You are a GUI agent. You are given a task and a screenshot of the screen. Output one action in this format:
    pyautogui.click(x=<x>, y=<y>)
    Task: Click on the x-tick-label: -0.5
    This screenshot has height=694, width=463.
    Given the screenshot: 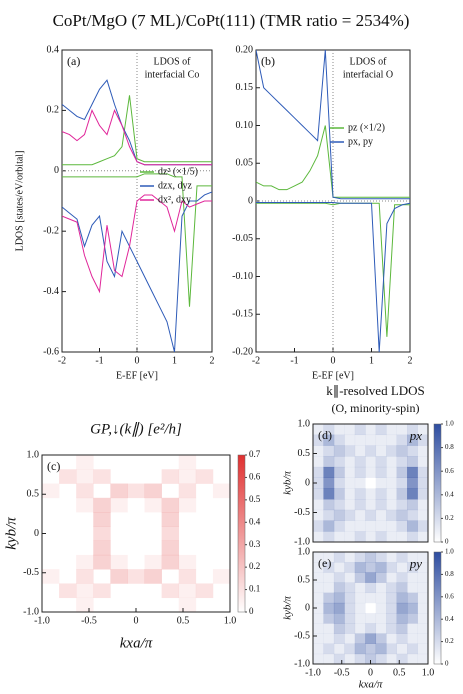 What is the action you would take?
    pyautogui.click(x=342, y=672)
    